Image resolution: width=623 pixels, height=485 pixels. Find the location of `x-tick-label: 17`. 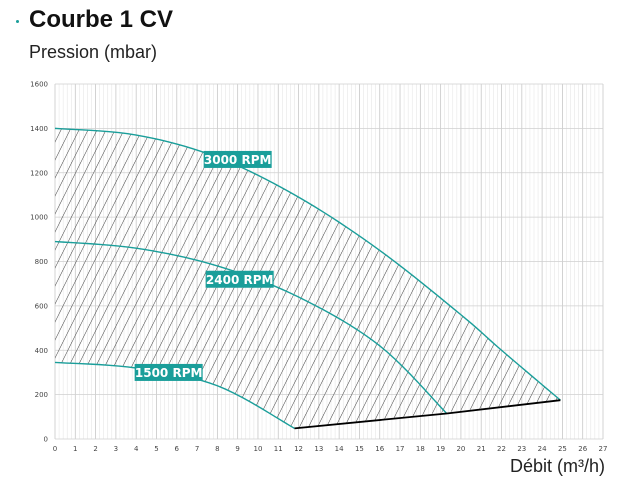

x-tick-label: 17 is located at coordinates (400, 449).